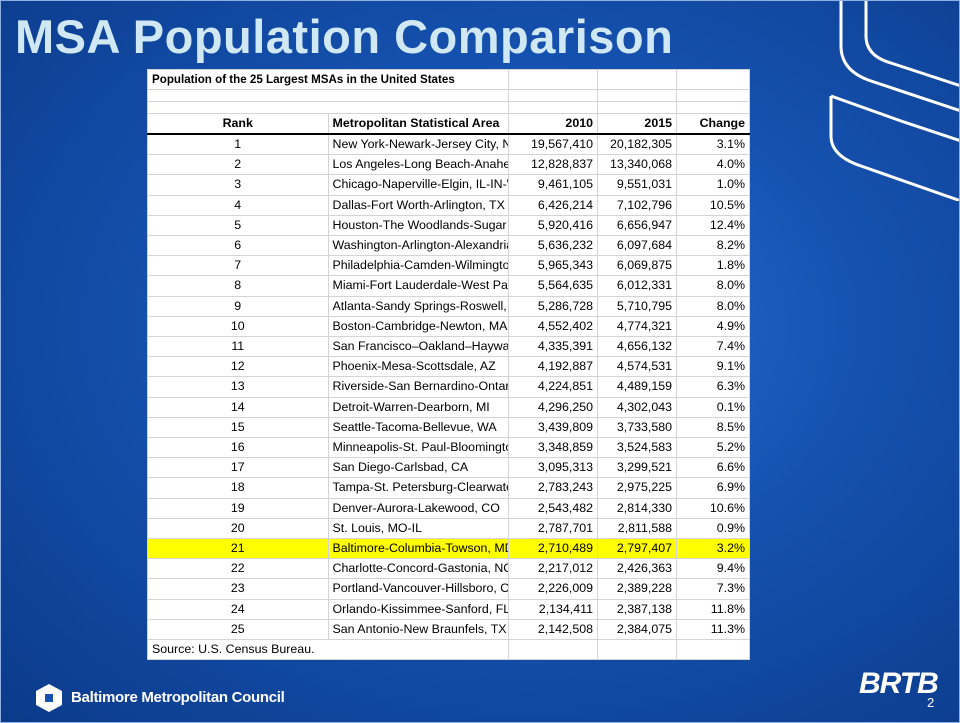  What do you see at coordinates (637, 124) in the screenshot?
I see `header-cell: 2015` at bounding box center [637, 124].